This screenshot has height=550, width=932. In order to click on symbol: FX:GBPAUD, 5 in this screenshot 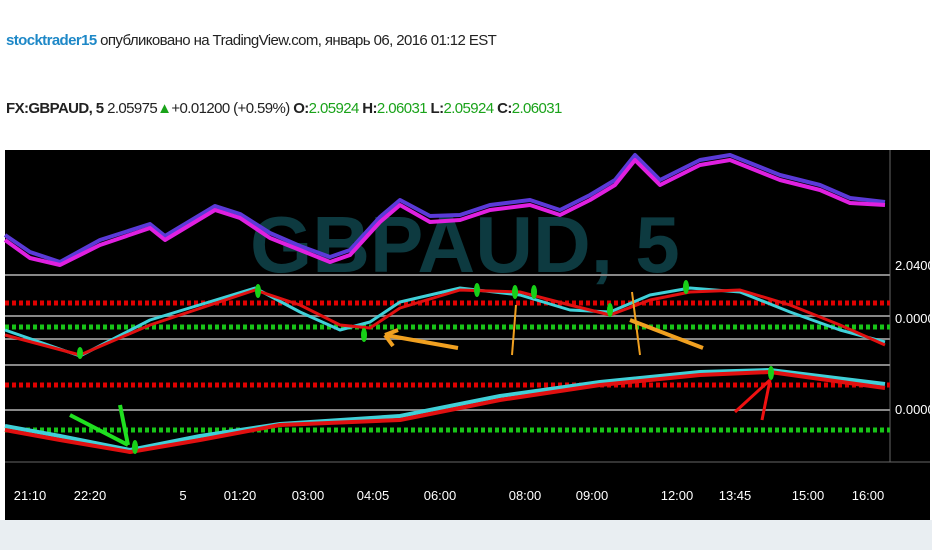, I will do `click(55, 108)`.